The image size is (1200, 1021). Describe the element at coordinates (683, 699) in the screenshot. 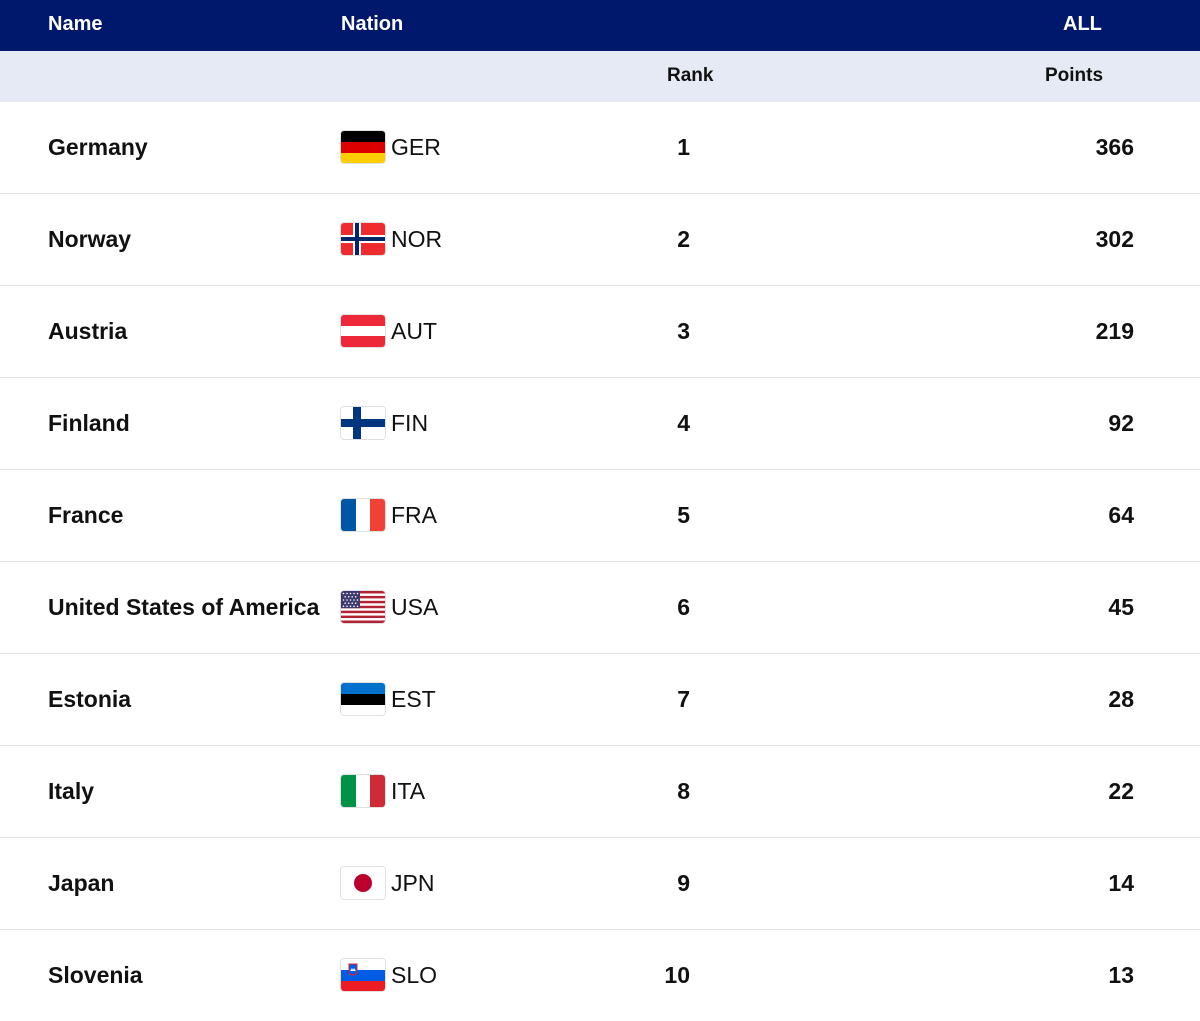

I see `rank-value: 7` at that location.